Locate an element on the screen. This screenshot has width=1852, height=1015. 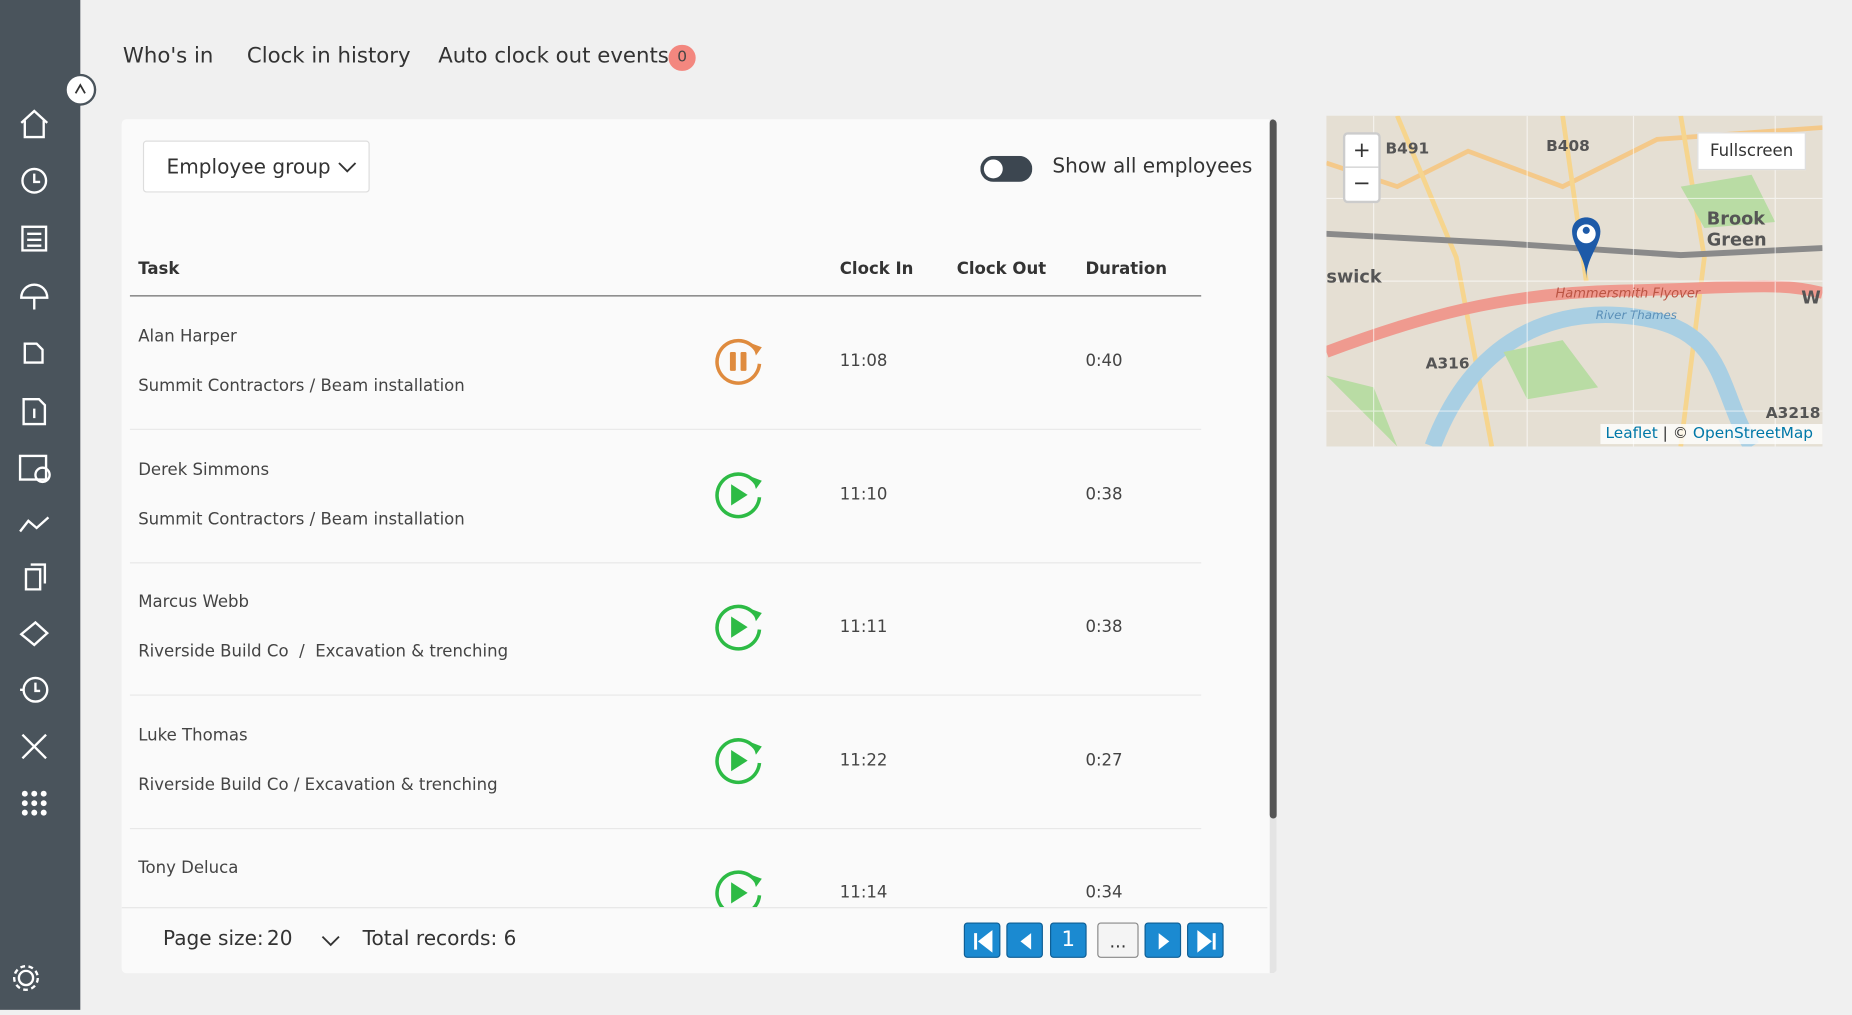
dropdown: Employee group is located at coordinates (256, 166).